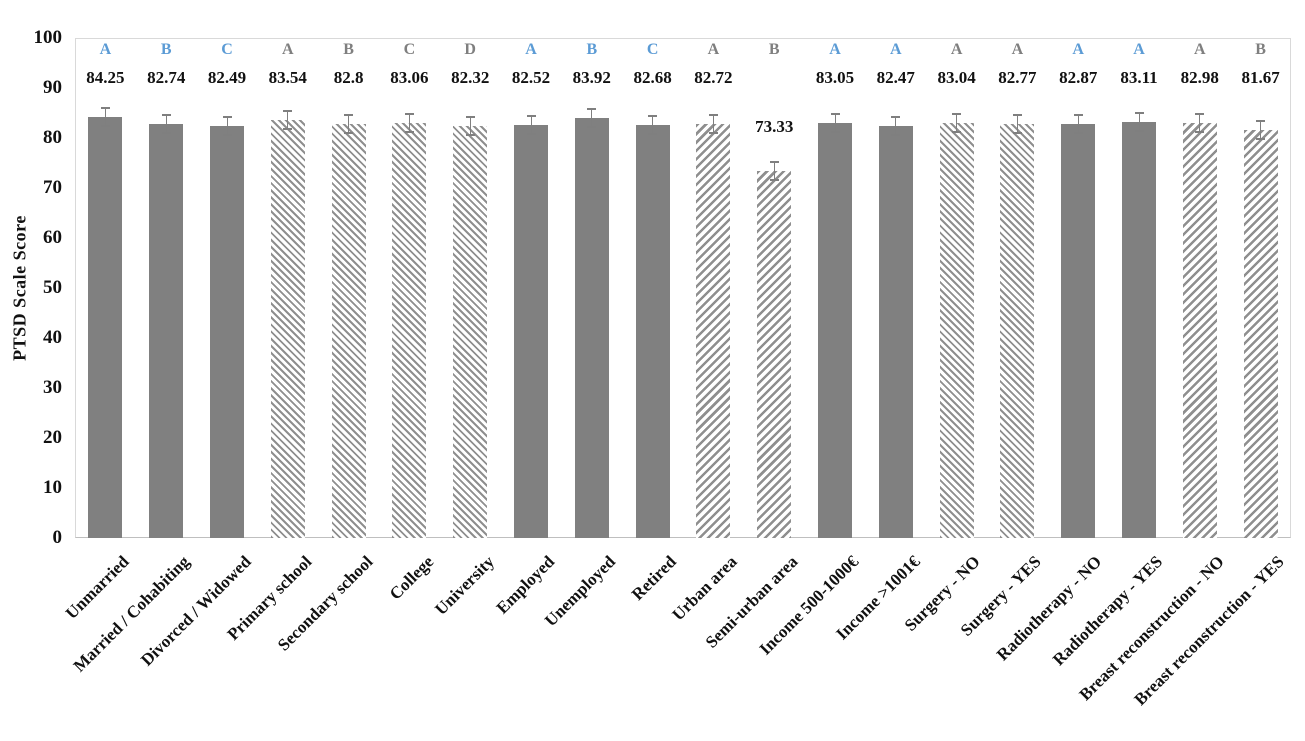 This screenshot has width=1305, height=741. Describe the element at coordinates (1078, 77) in the screenshot. I see `bar-value-label: 82.87` at that location.